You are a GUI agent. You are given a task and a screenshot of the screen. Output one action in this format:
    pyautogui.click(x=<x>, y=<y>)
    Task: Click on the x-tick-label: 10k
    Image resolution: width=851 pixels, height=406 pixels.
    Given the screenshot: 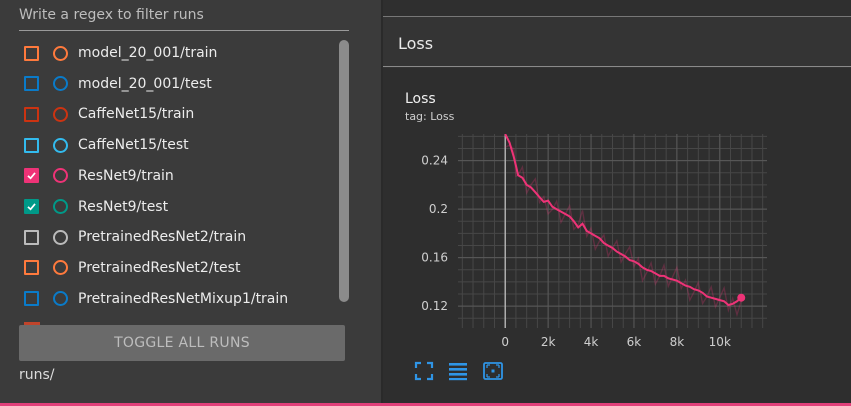 What is the action you would take?
    pyautogui.click(x=720, y=342)
    